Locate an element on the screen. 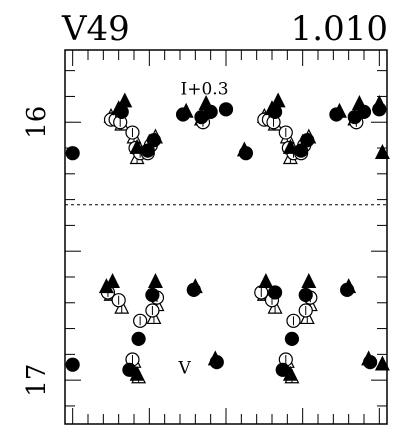 This screenshot has width=402, height=434. y-tick-label-17: 17 is located at coordinates (37, 380).